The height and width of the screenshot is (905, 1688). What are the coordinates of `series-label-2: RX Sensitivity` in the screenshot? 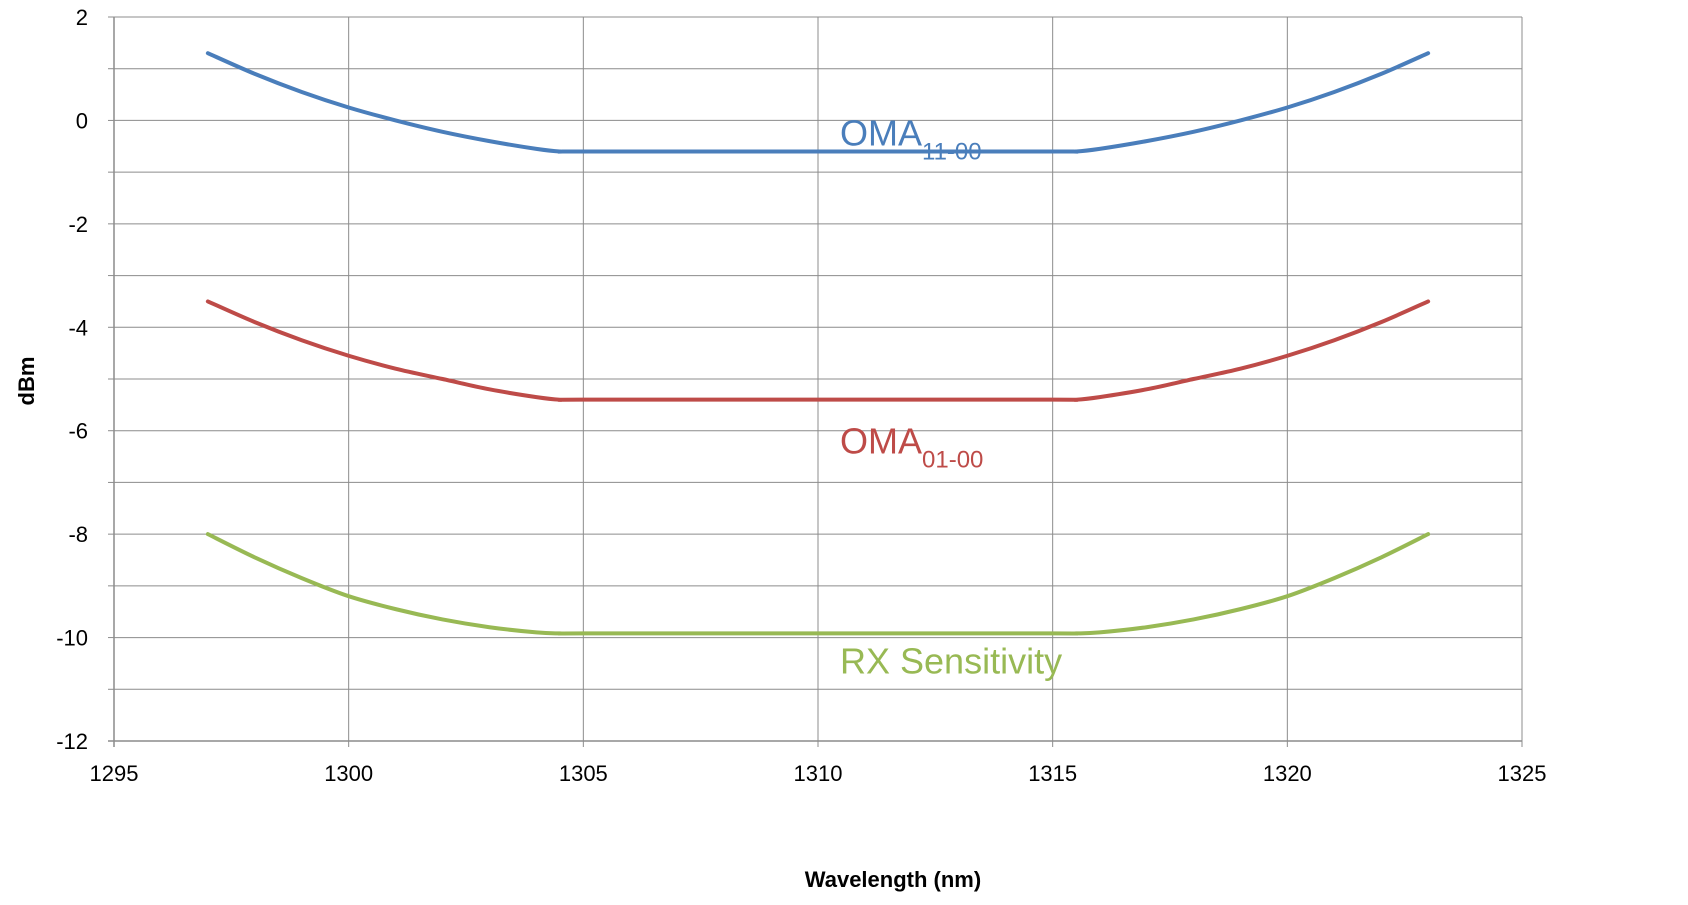 It's located at (951, 660).